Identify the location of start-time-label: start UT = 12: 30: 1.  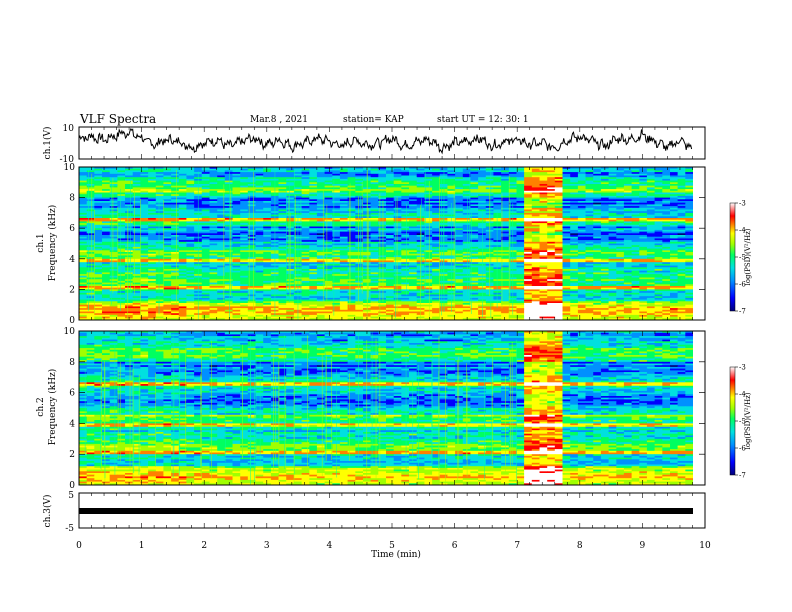
(483, 120).